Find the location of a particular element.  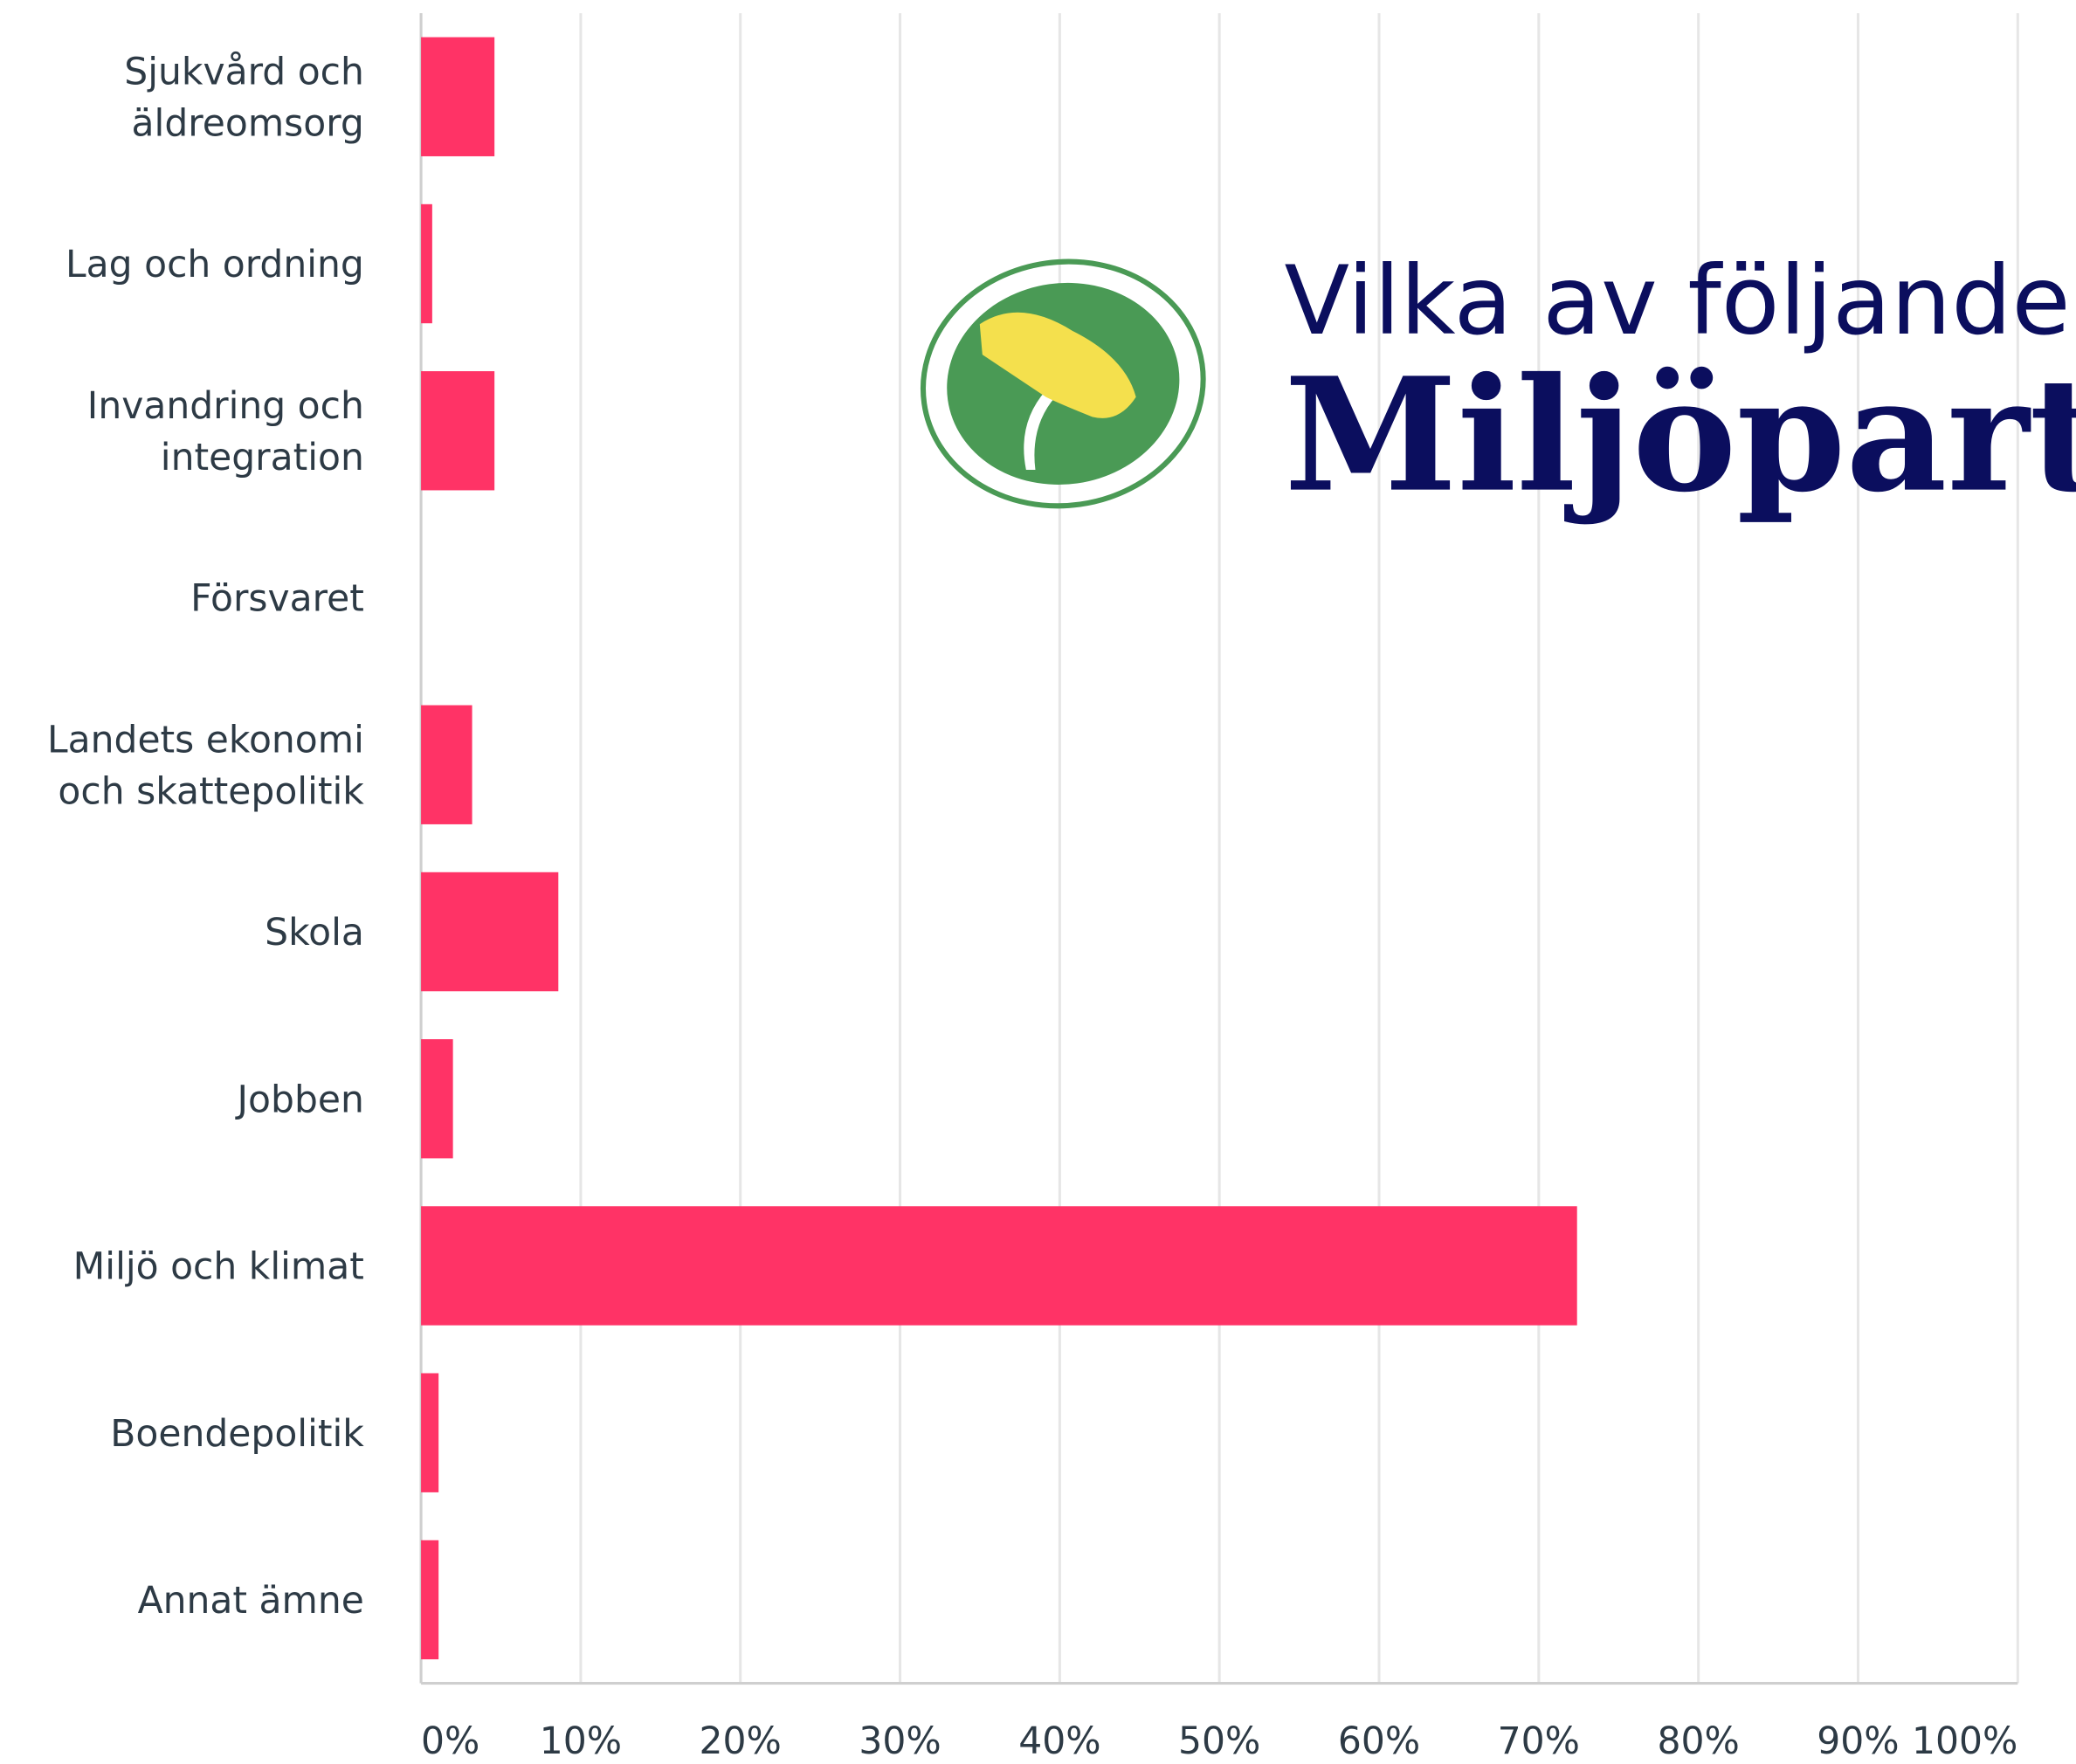

x-tick-label: 60% is located at coordinates (1379, 1741).